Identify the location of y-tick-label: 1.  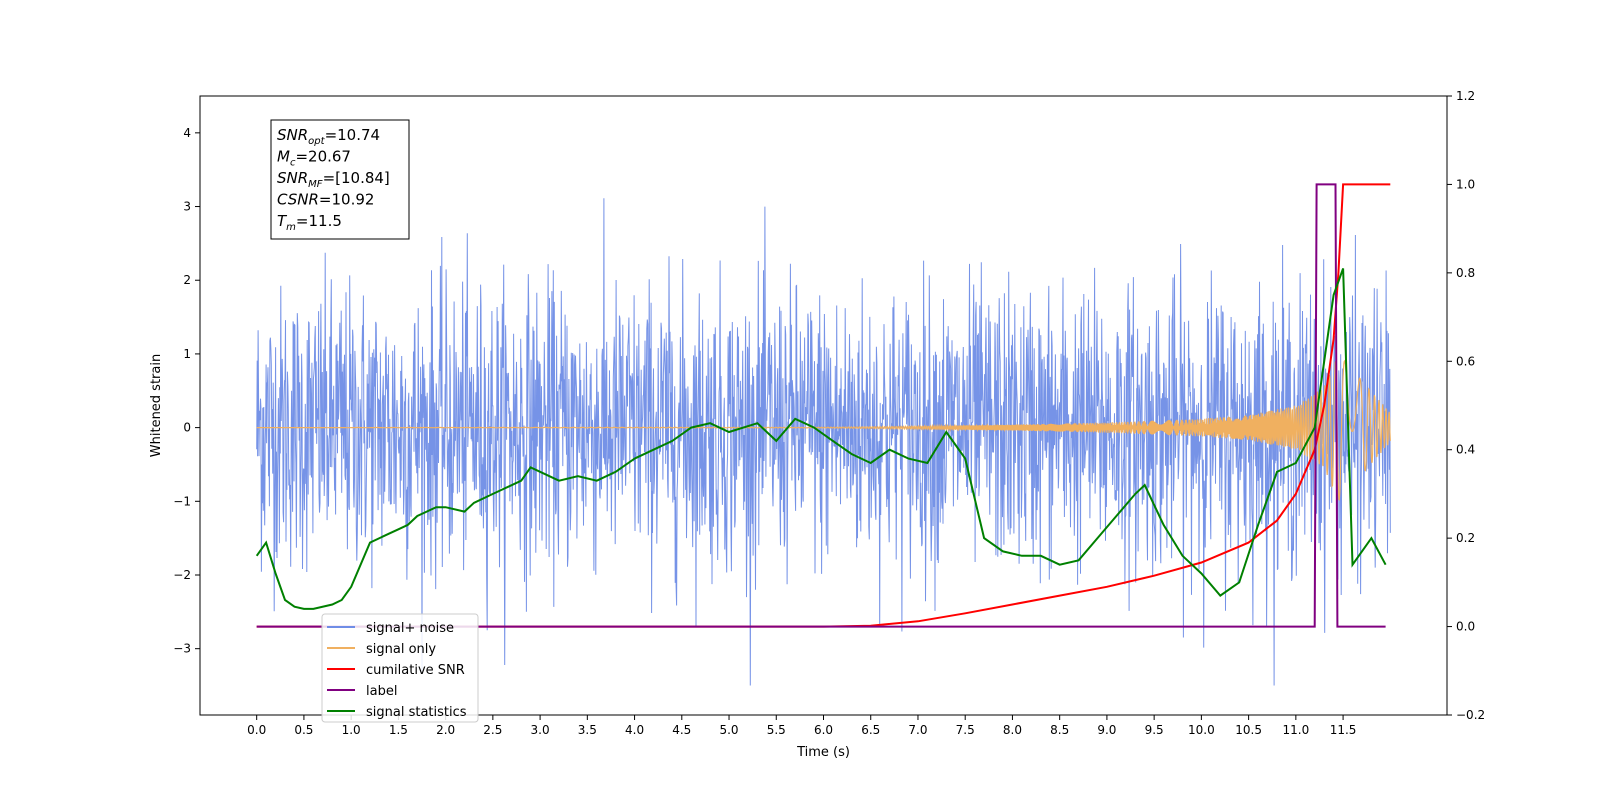
(187, 354).